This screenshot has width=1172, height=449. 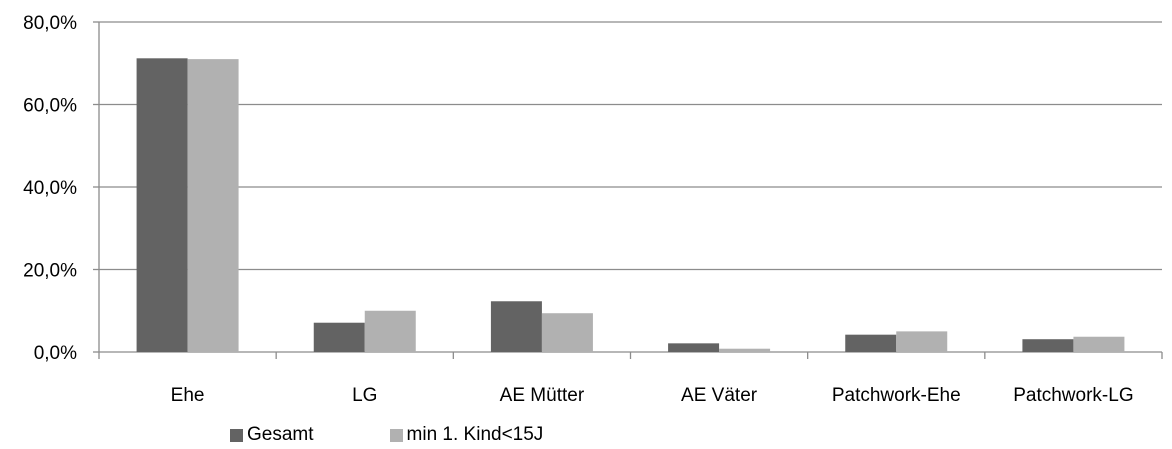 I want to click on x-category-label: AE Väter, so click(x=719, y=395).